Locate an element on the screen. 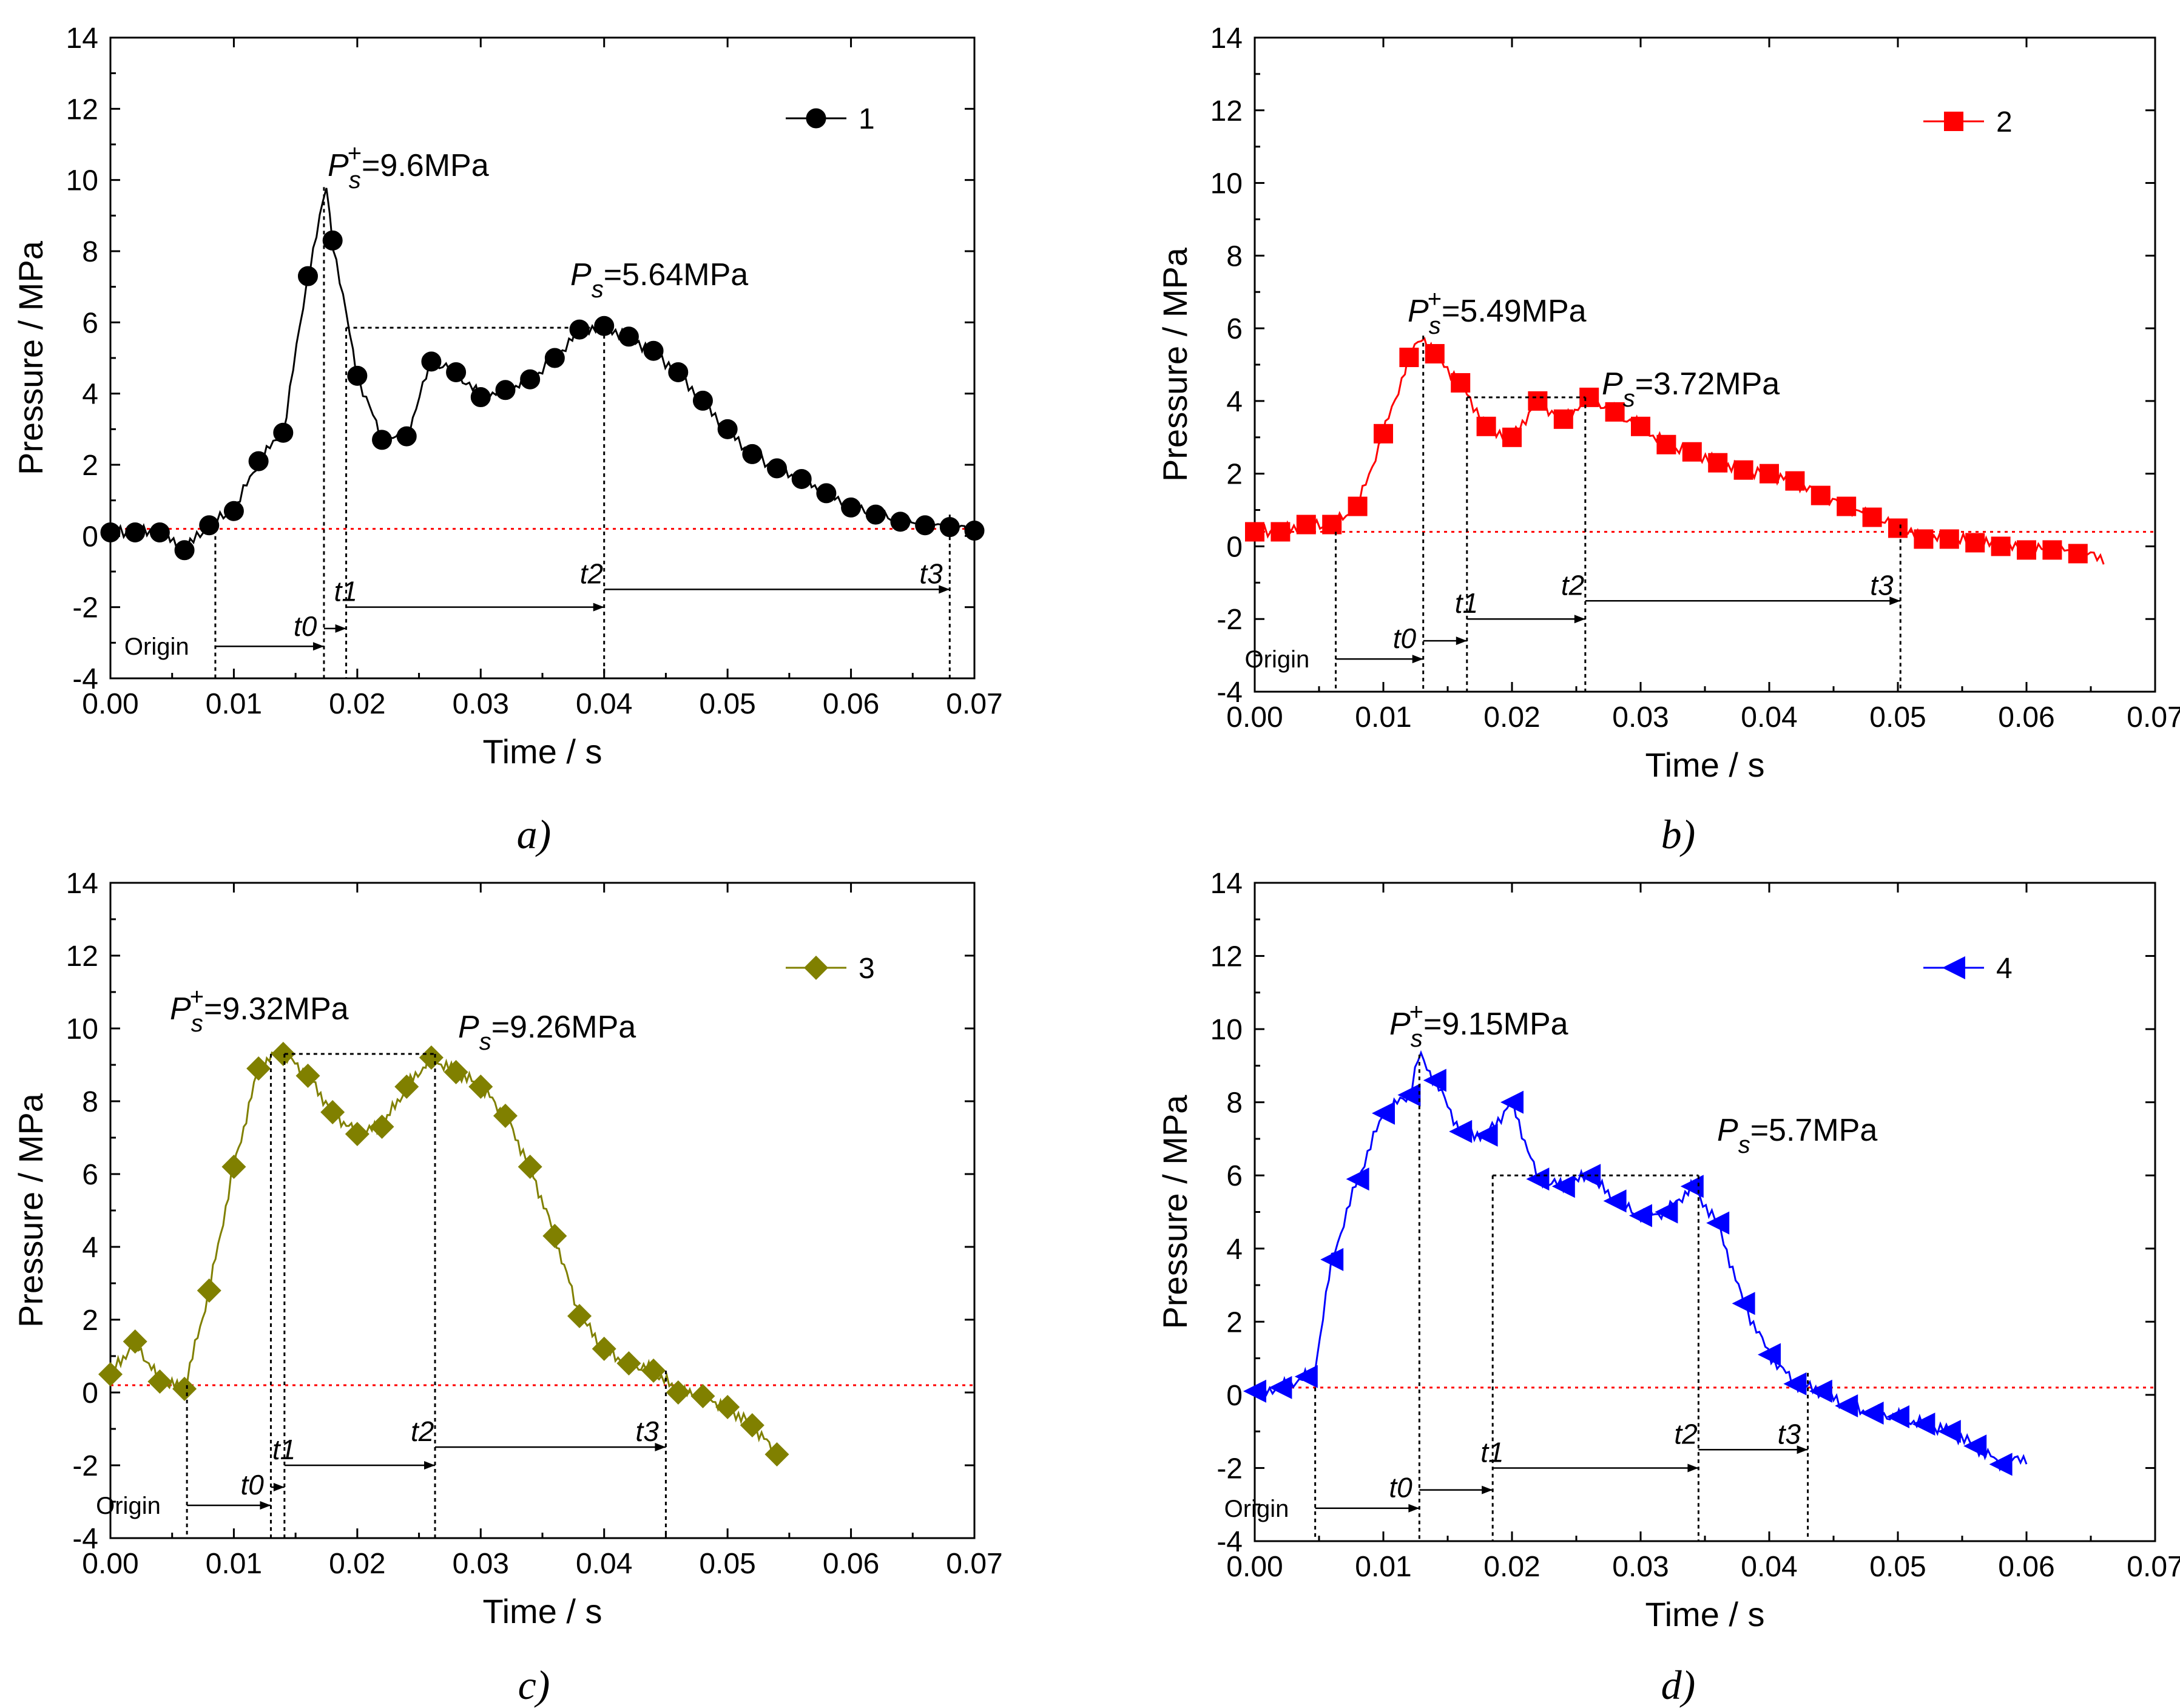 This screenshot has width=2180, height=1708. peak-pressure-label: Ps+=9.15MPa is located at coordinates (1478, 1025).